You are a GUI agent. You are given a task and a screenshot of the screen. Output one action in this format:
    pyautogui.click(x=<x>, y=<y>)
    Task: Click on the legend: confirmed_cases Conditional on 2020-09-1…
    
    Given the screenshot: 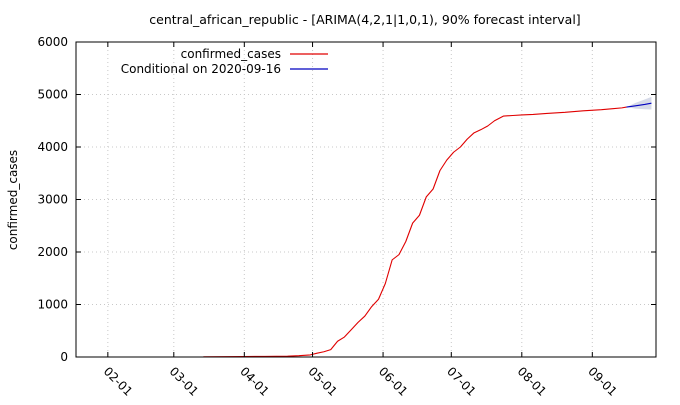 What is the action you would take?
    pyautogui.click(x=224, y=61)
    